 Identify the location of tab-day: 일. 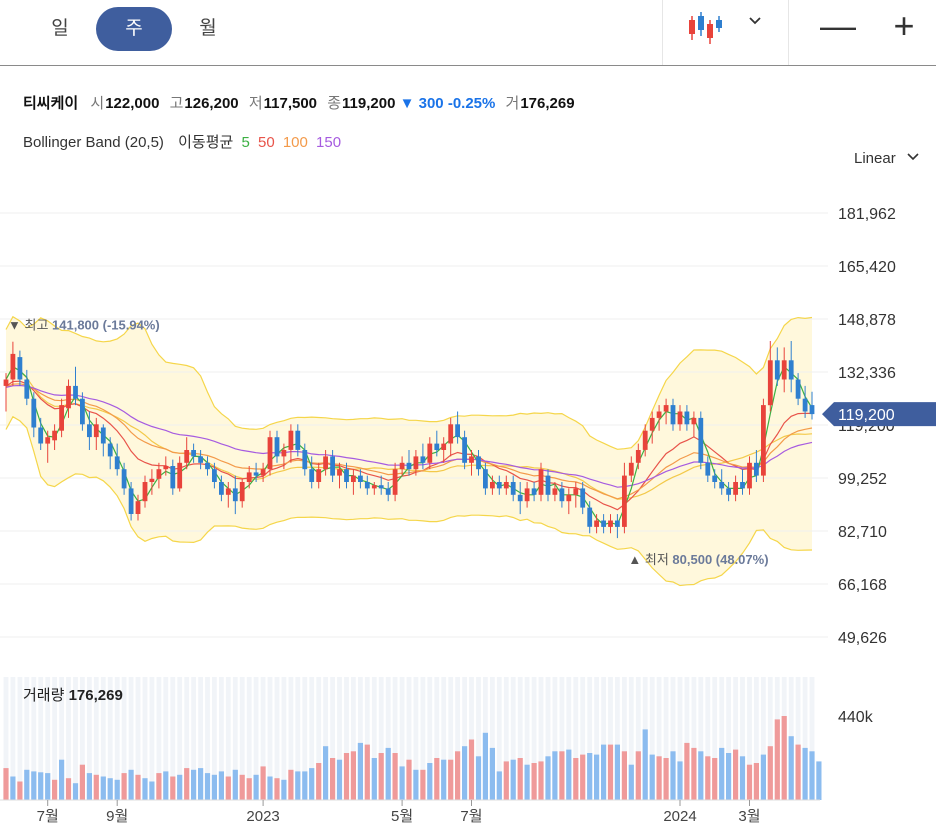
(60, 28).